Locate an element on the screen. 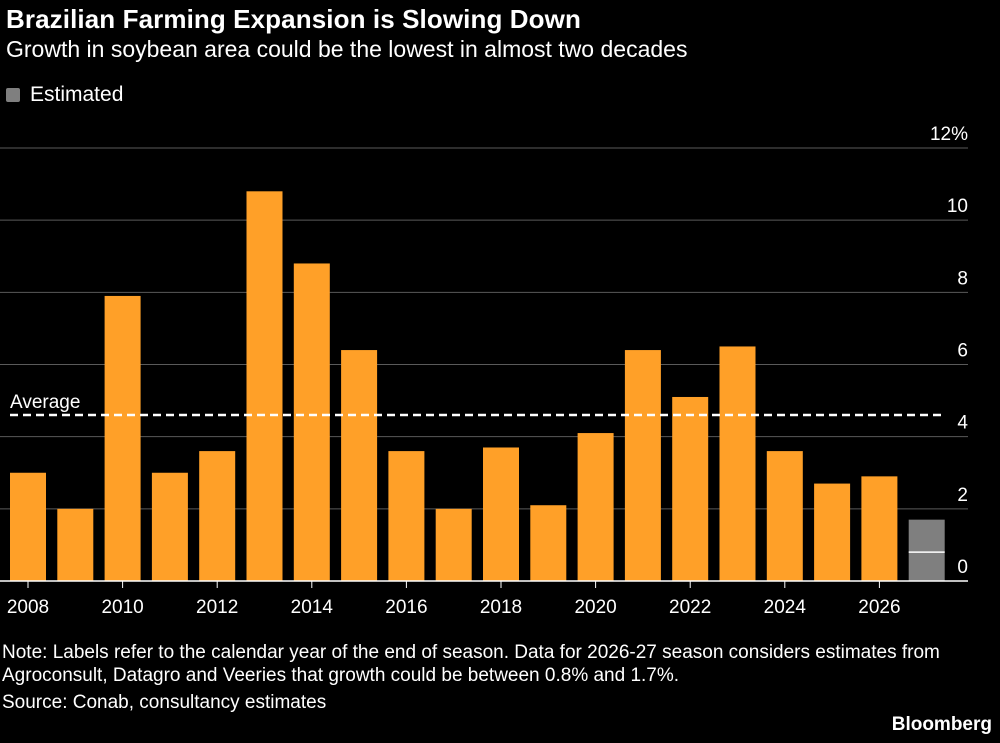 The width and height of the screenshot is (1000, 743). y-tick-label: 12% is located at coordinates (949, 134).